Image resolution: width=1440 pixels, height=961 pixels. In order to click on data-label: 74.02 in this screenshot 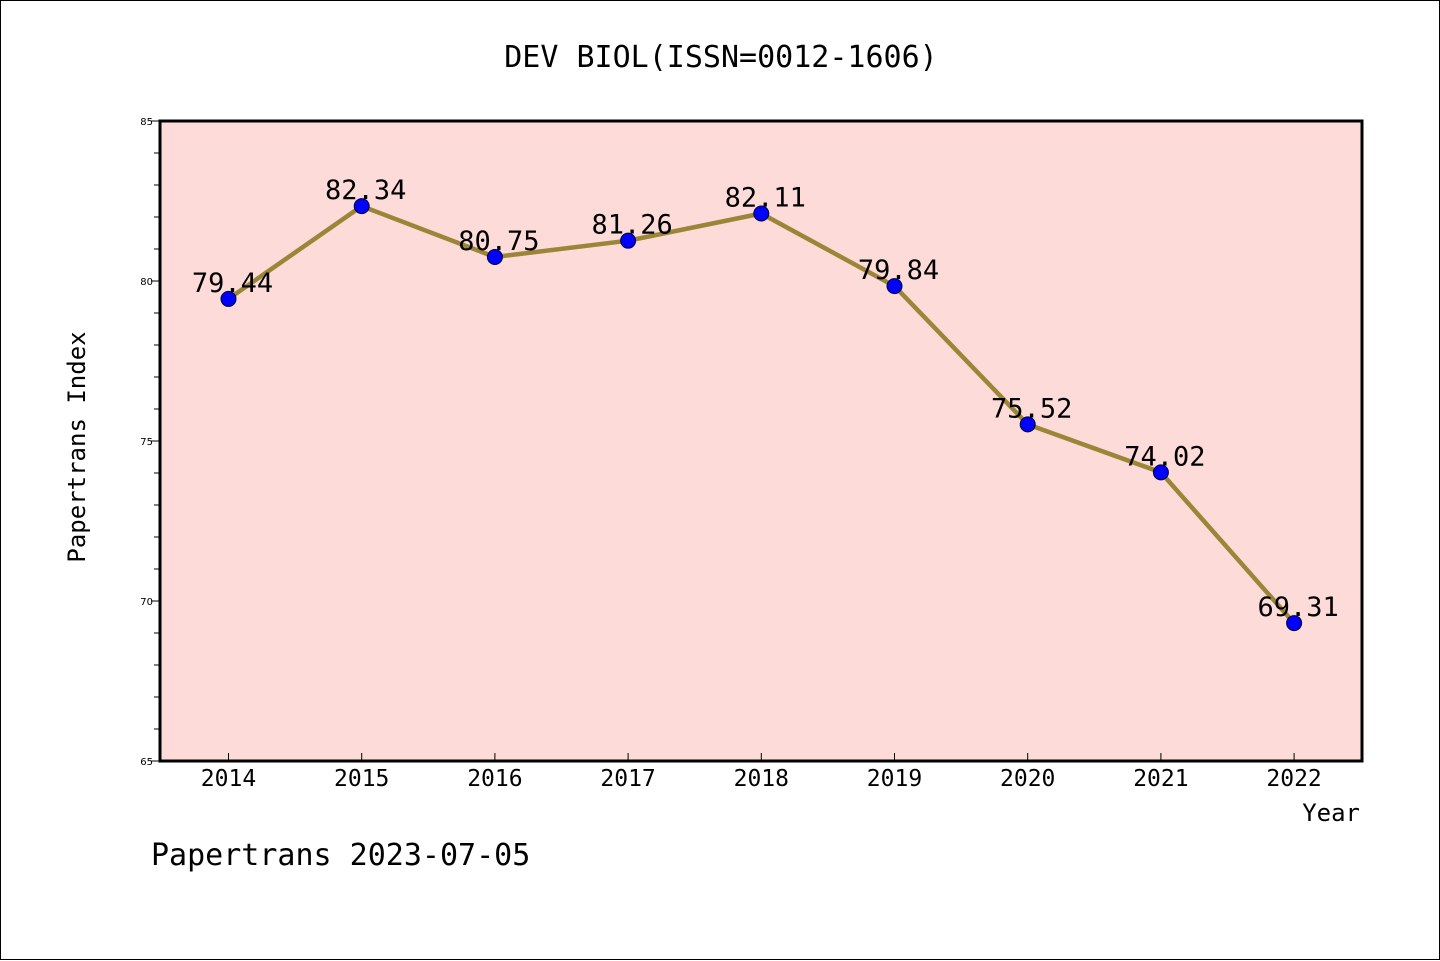, I will do `click(1164, 456)`.